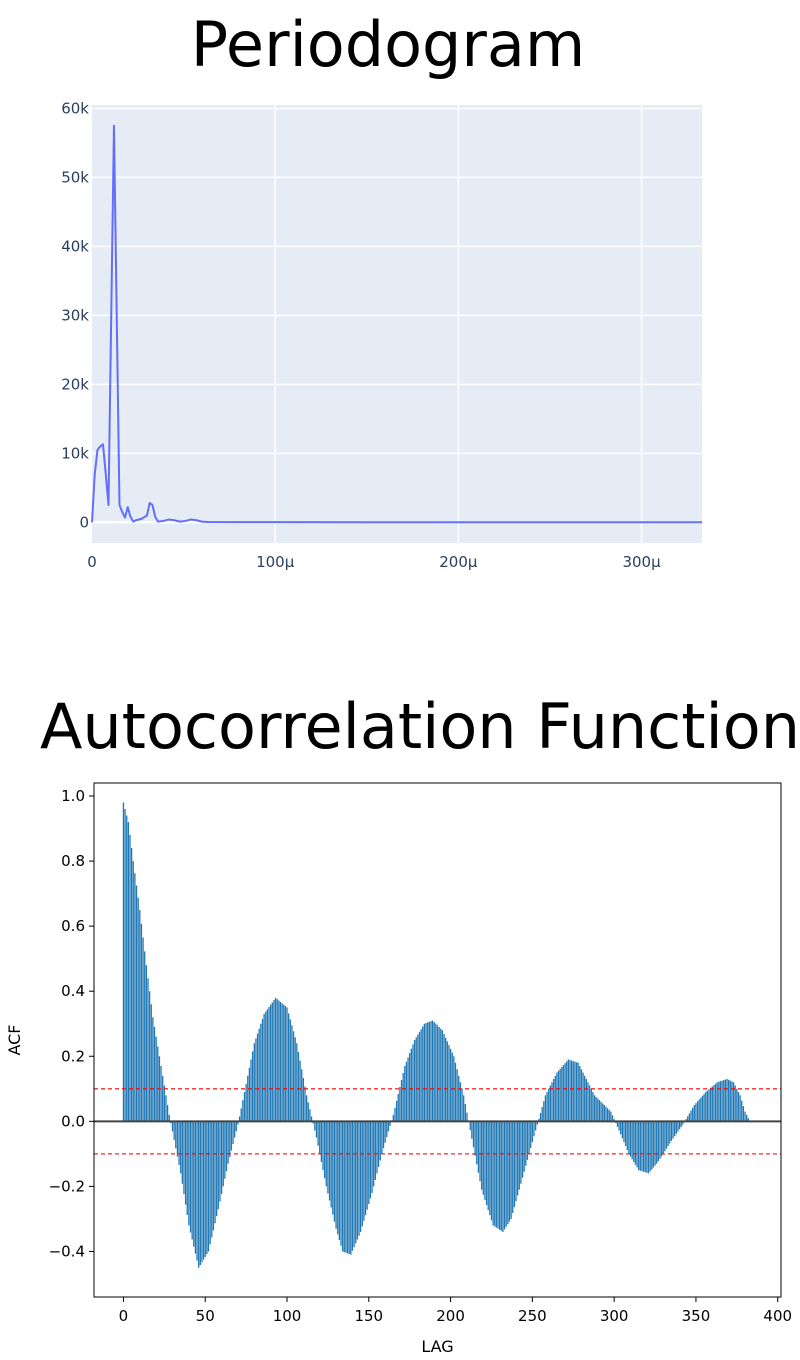 This screenshot has width=800, height=1360. I want to click on periodogram-title: Periodogram, so click(388, 44).